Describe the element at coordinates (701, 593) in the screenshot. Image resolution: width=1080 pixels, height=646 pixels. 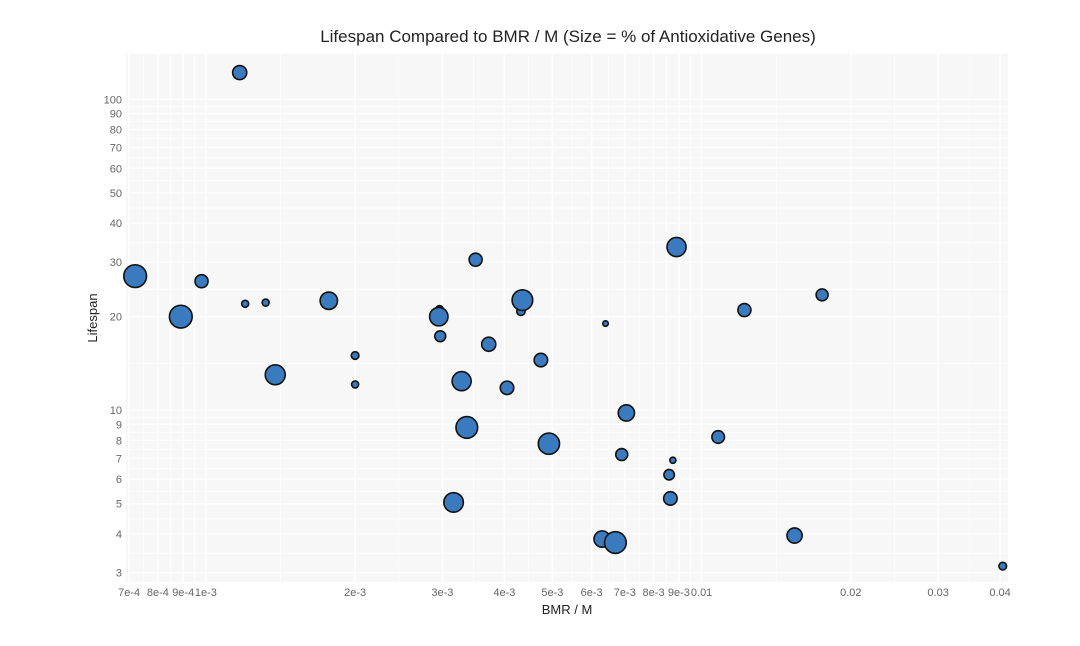
I see `x-tick-label: 0.01` at that location.